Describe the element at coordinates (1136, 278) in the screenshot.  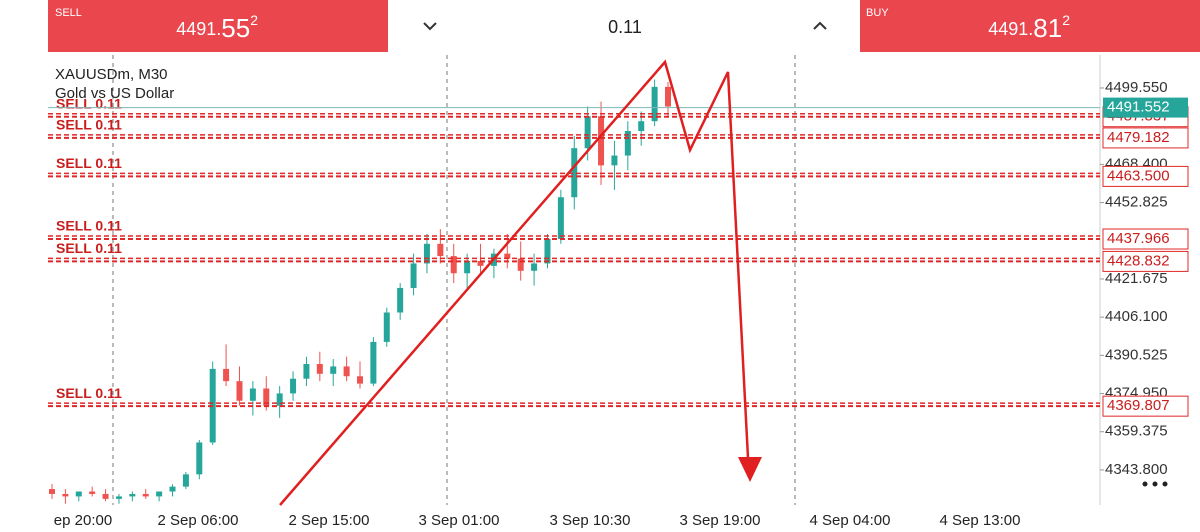
I see `y-tick-label: 4421.675` at that location.